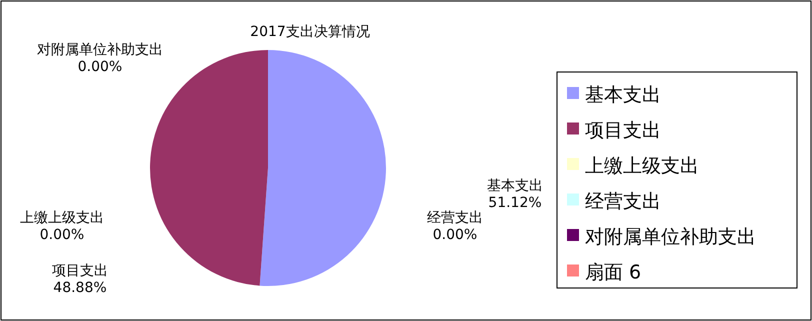 The image size is (812, 321). Describe the element at coordinates (623, 201) in the screenshot. I see `legend-label: 经营支出` at that location.